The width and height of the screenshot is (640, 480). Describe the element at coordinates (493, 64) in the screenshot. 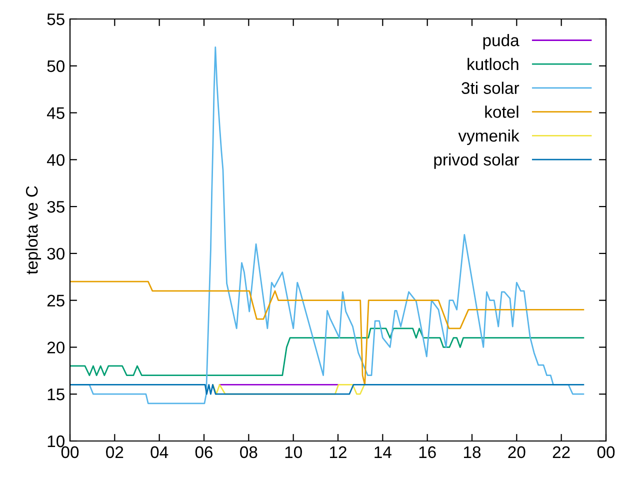

I see `legend-label: kutloch` at that location.